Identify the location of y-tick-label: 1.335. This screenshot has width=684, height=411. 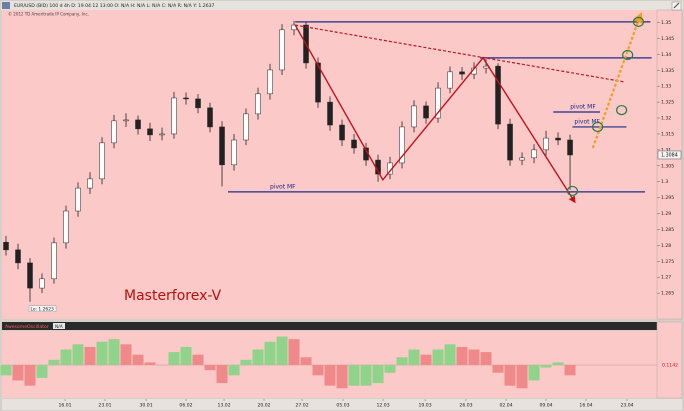
(667, 71).